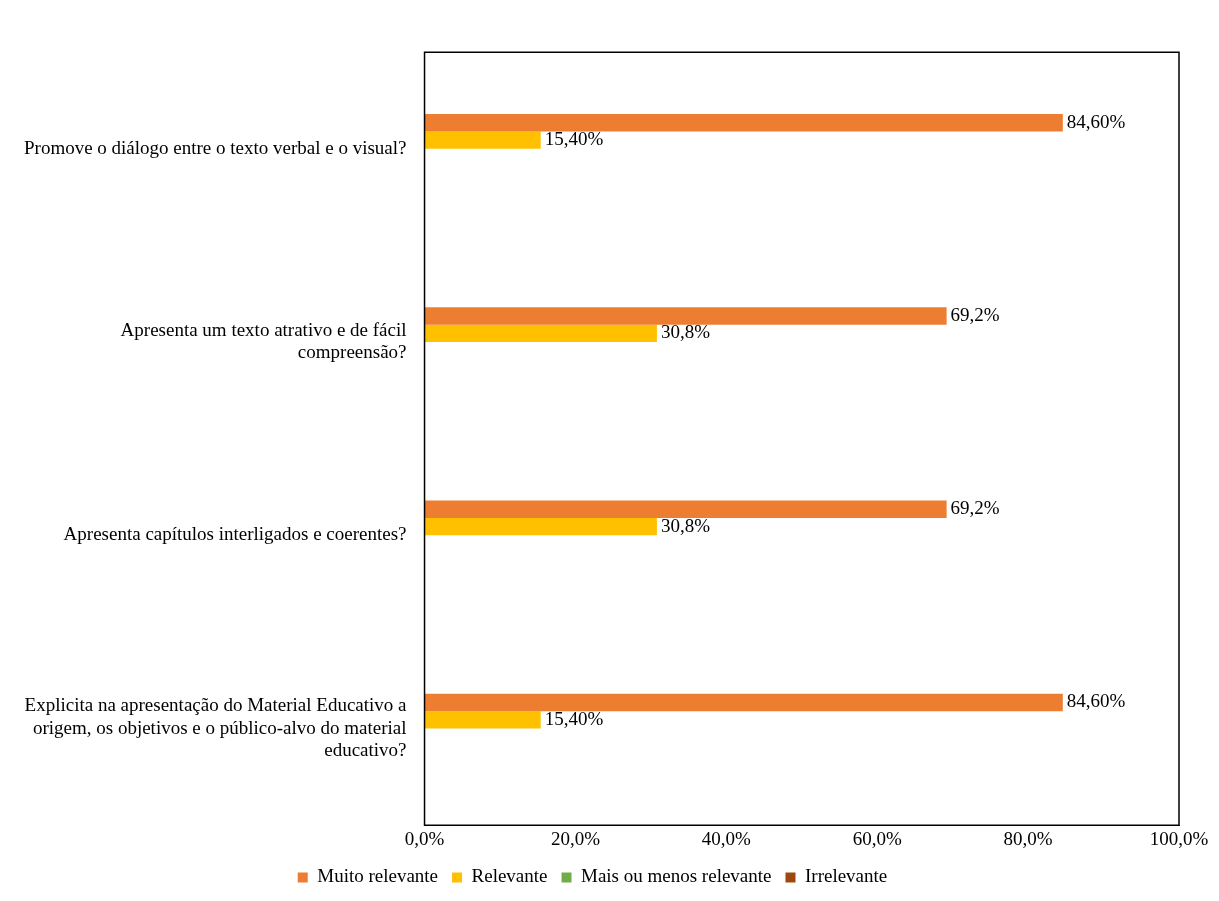 The width and height of the screenshot is (1219, 901). What do you see at coordinates (215, 147) in the screenshot?
I see `y-tick-label: Promove o diálogo entre o texto verbal e o visual?` at bounding box center [215, 147].